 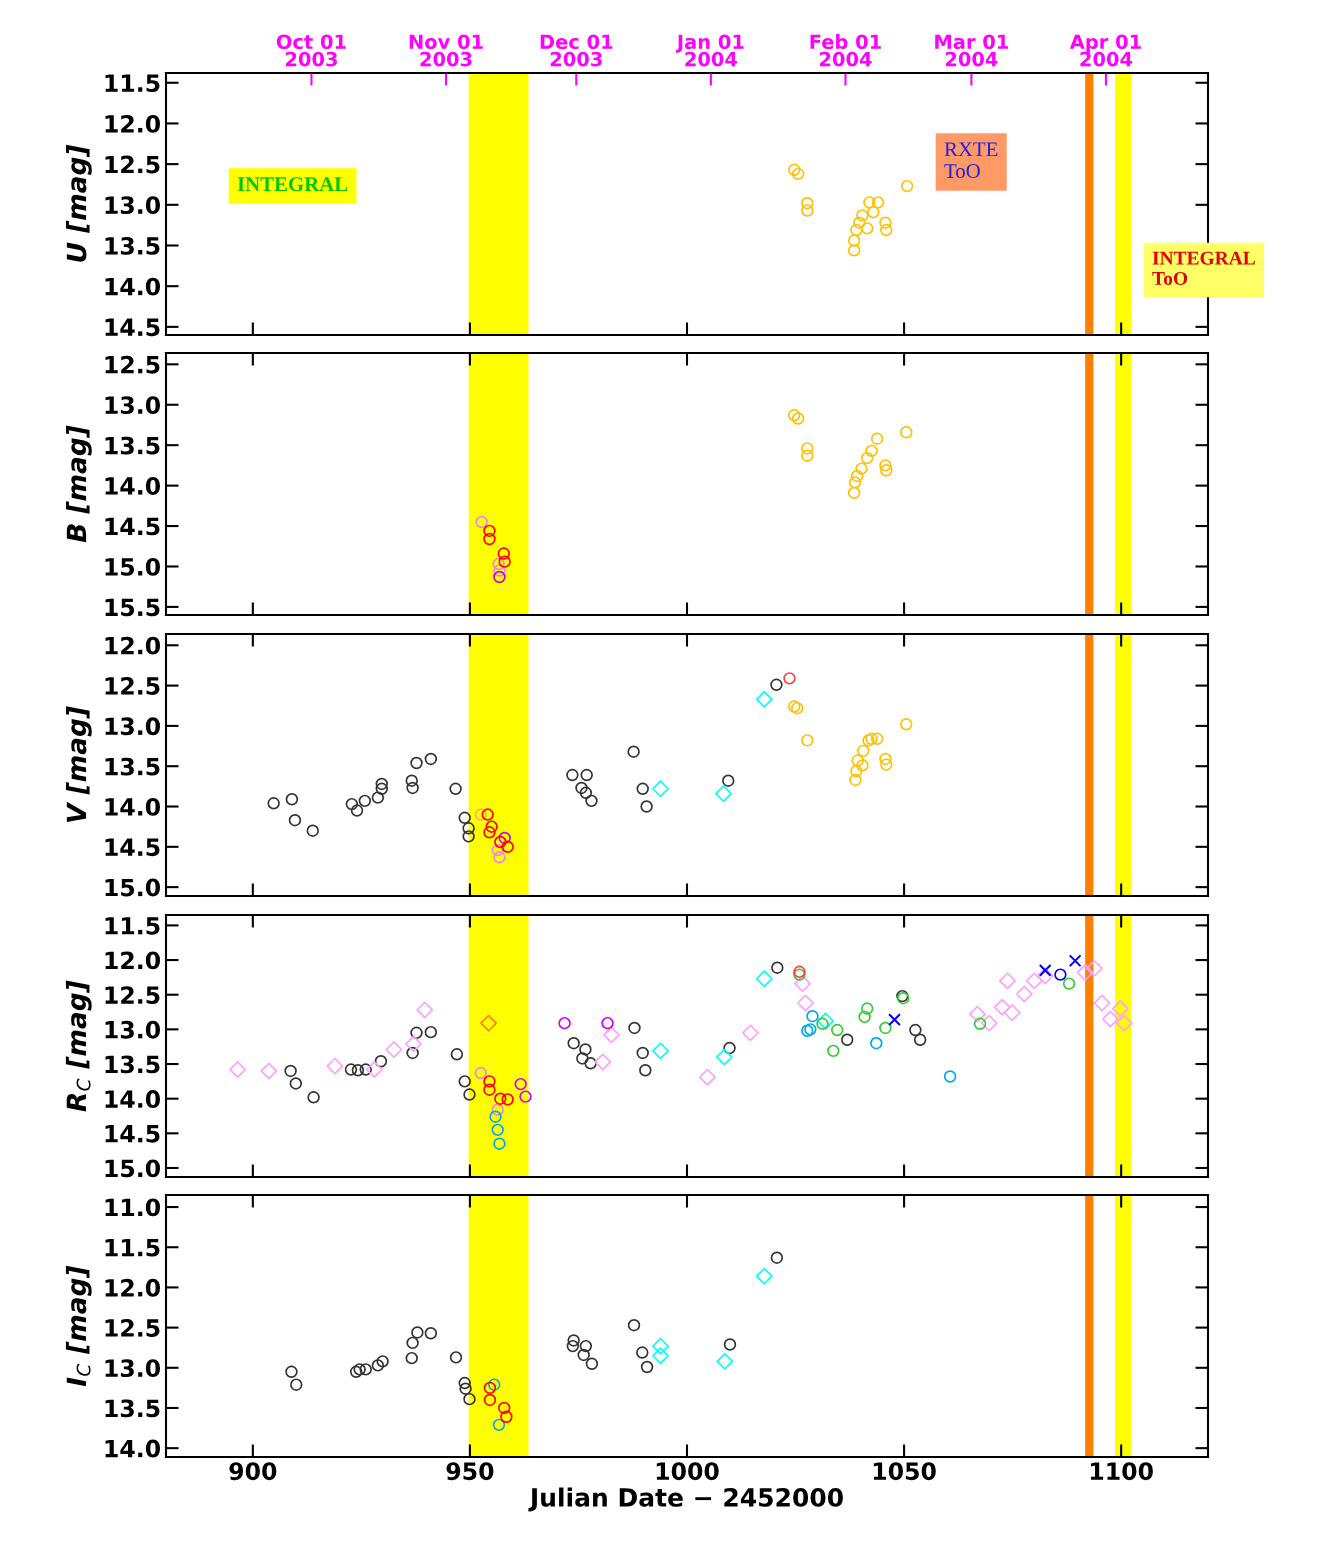 What do you see at coordinates (1105, 50) in the screenshot?
I see `x2-tick-label: Apr 01 2004` at bounding box center [1105, 50].